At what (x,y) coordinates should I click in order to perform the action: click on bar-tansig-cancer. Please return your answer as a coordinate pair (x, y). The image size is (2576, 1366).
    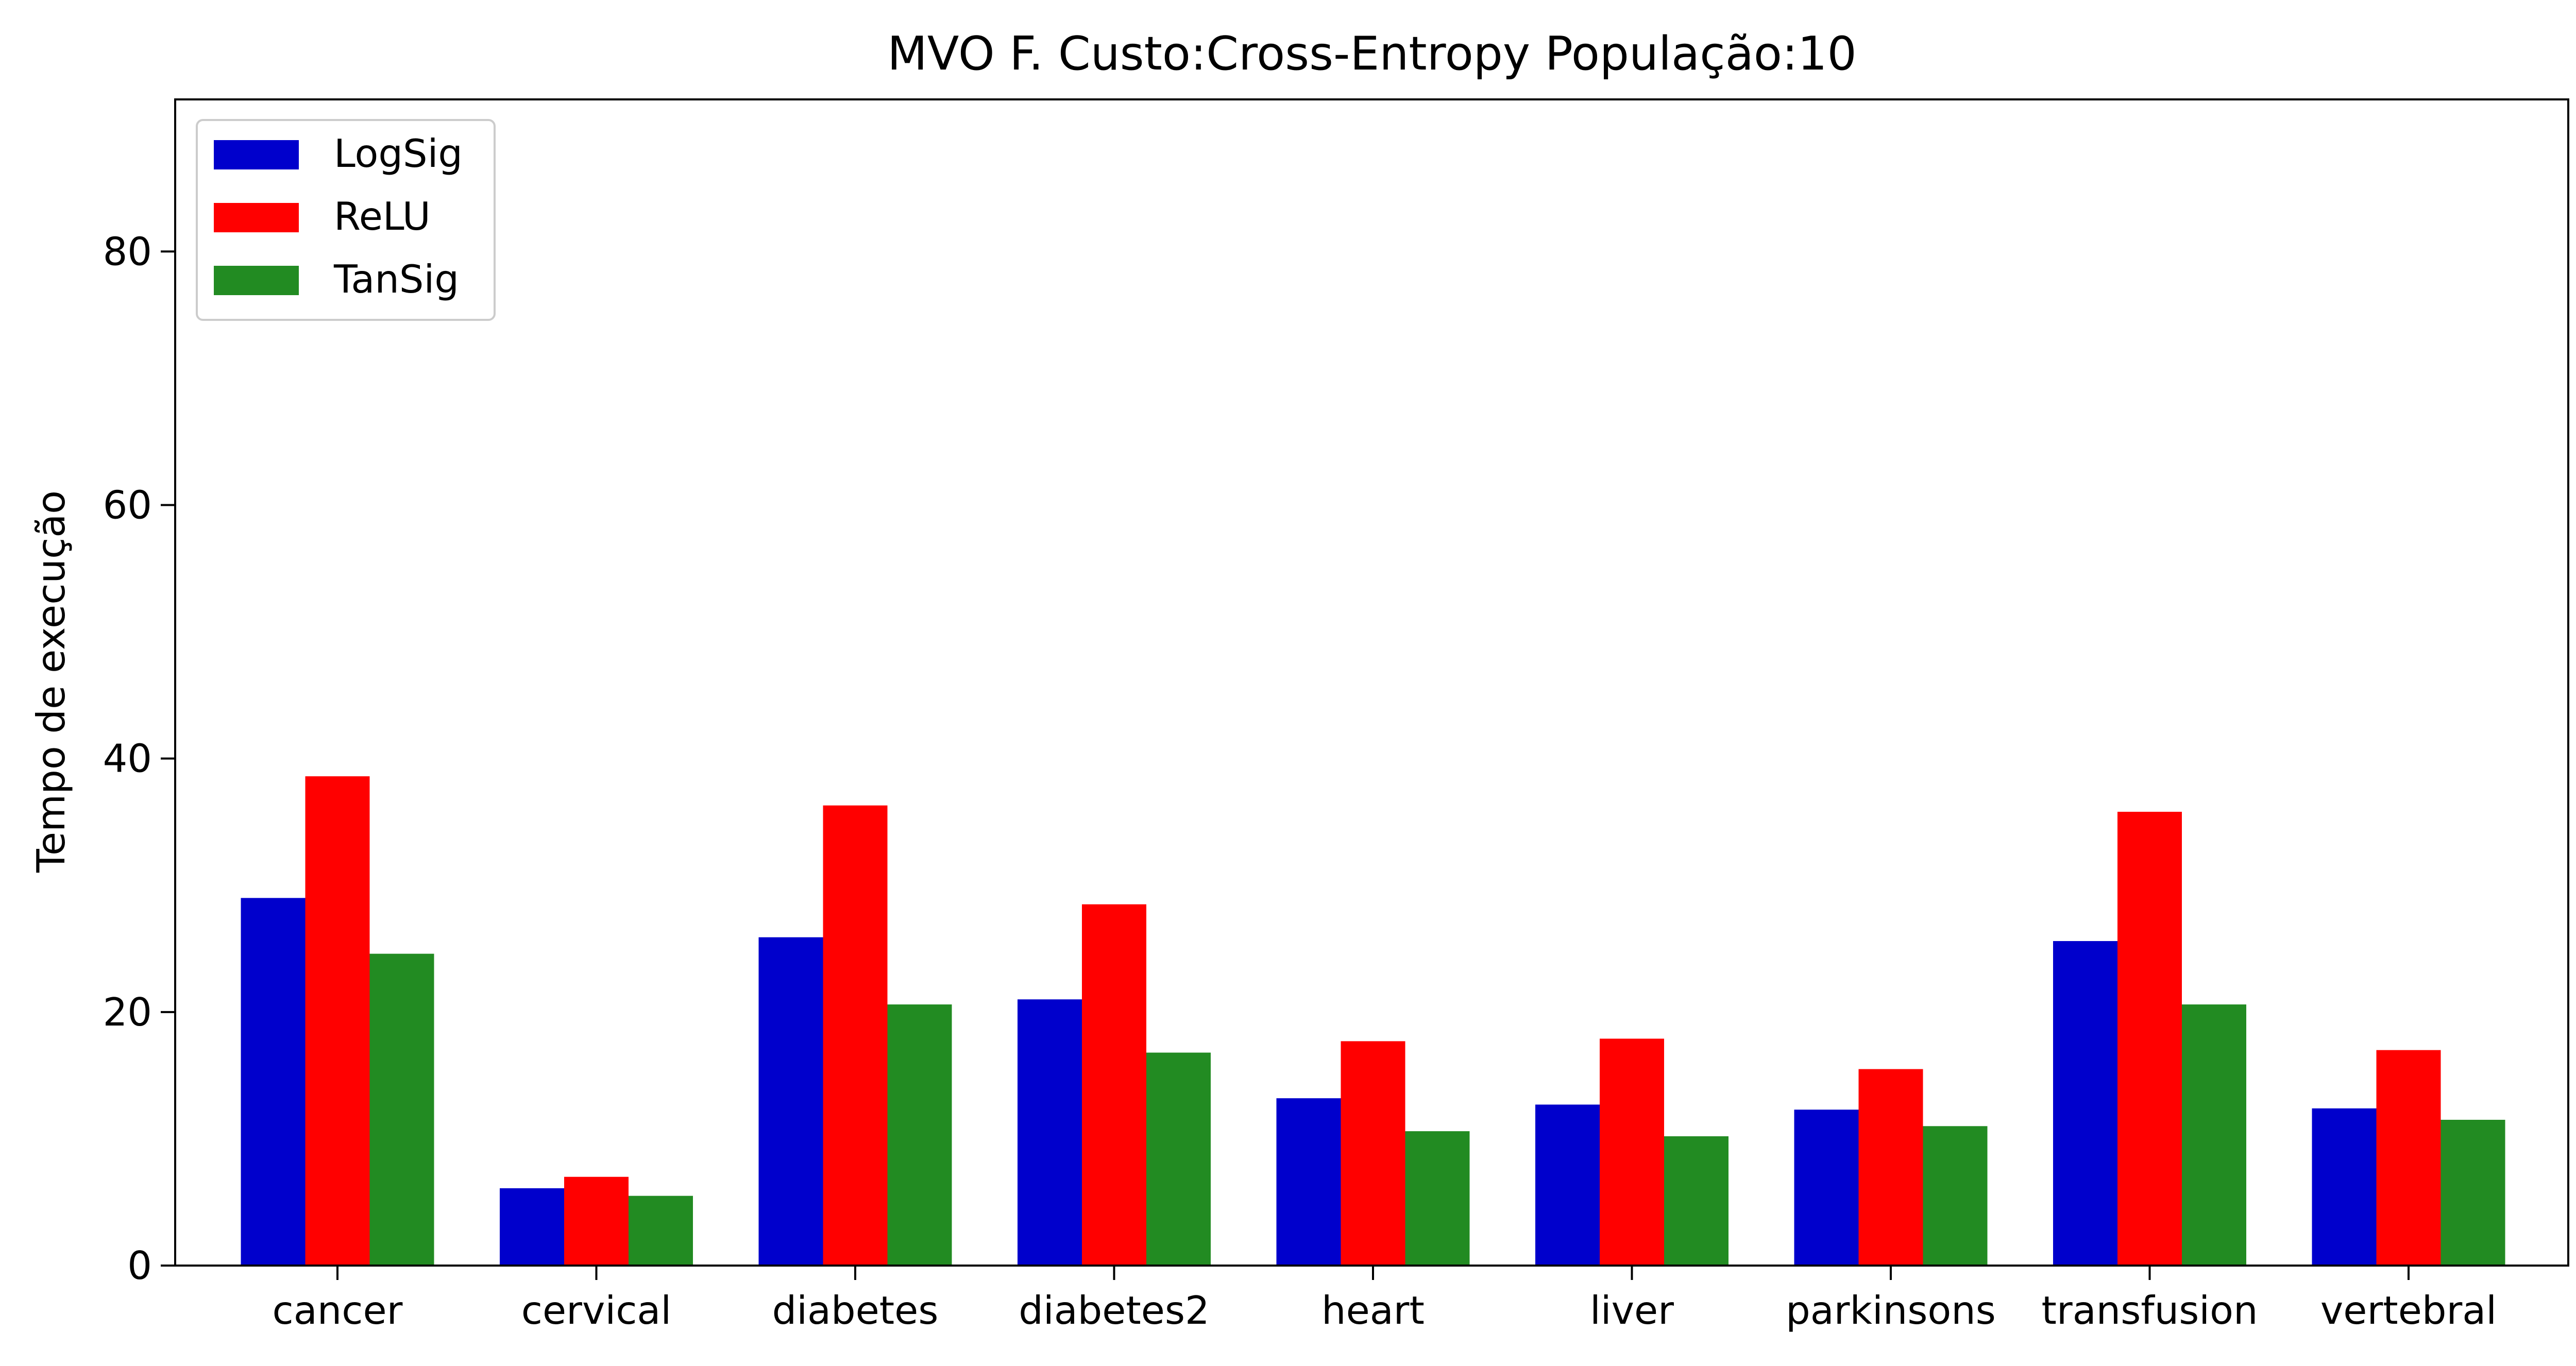
    Looking at the image, I should click on (401, 1109).